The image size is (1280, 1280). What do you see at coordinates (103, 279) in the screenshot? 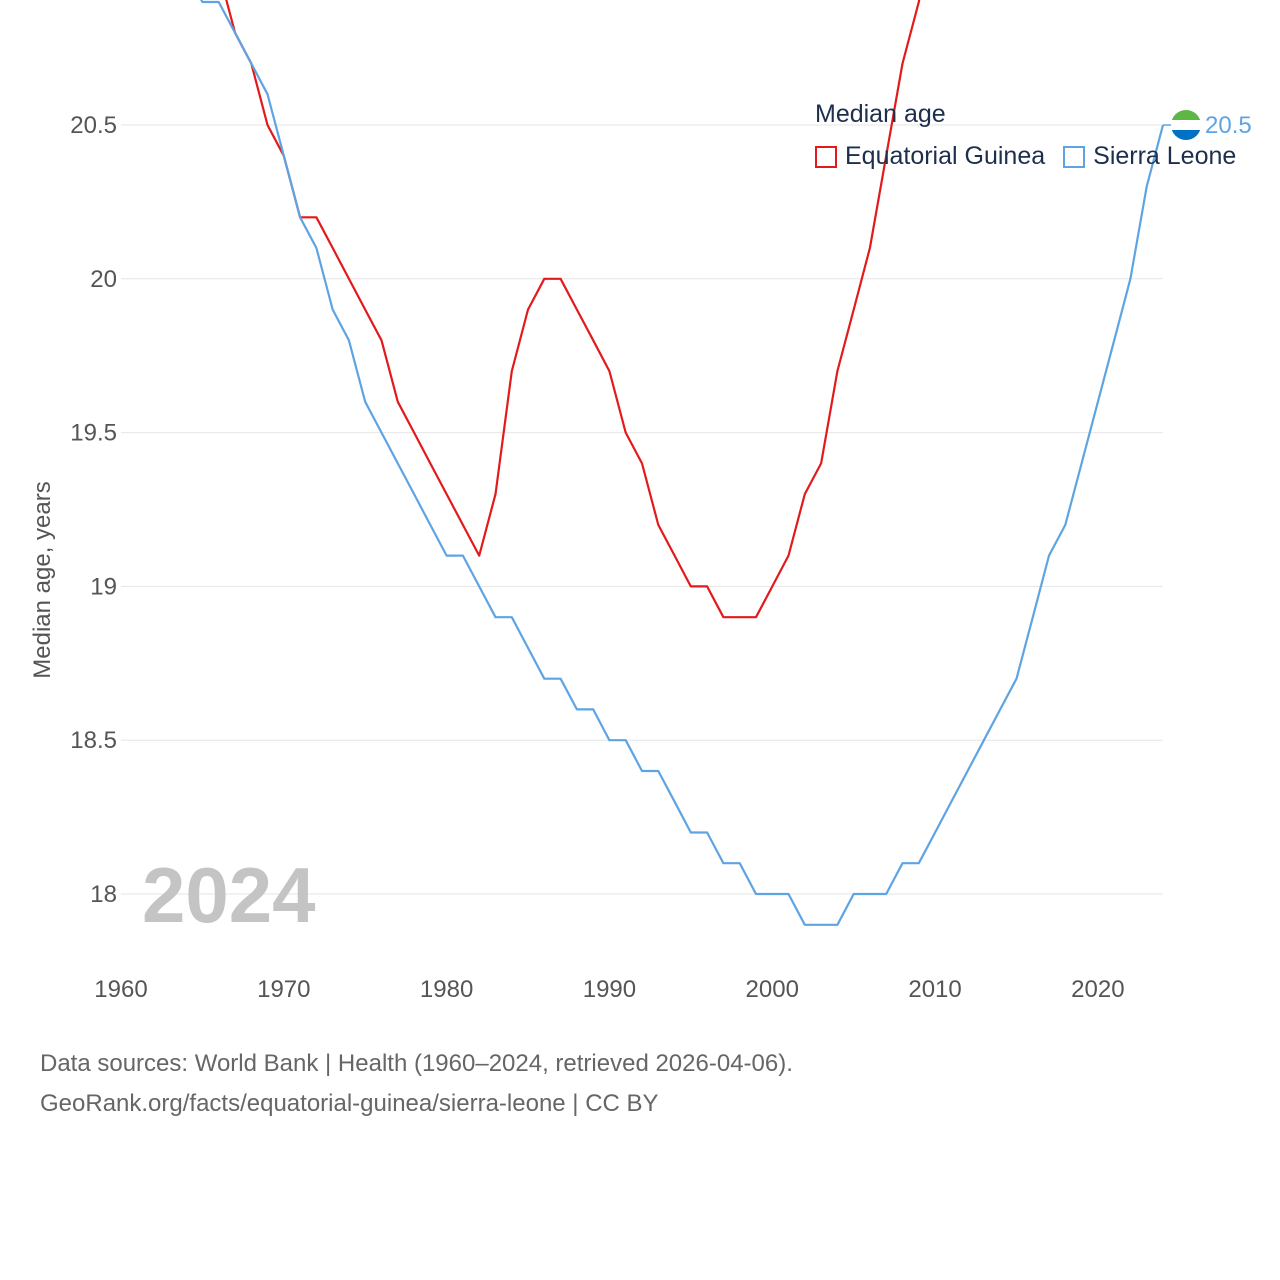
I see `y-tick-label: 20` at bounding box center [103, 279].